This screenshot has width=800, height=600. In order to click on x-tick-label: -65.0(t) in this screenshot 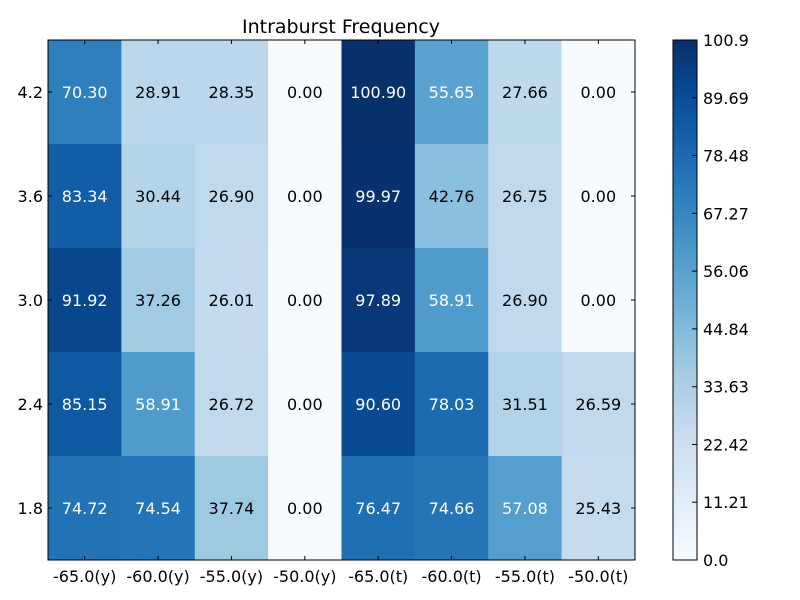, I will do `click(378, 576)`.